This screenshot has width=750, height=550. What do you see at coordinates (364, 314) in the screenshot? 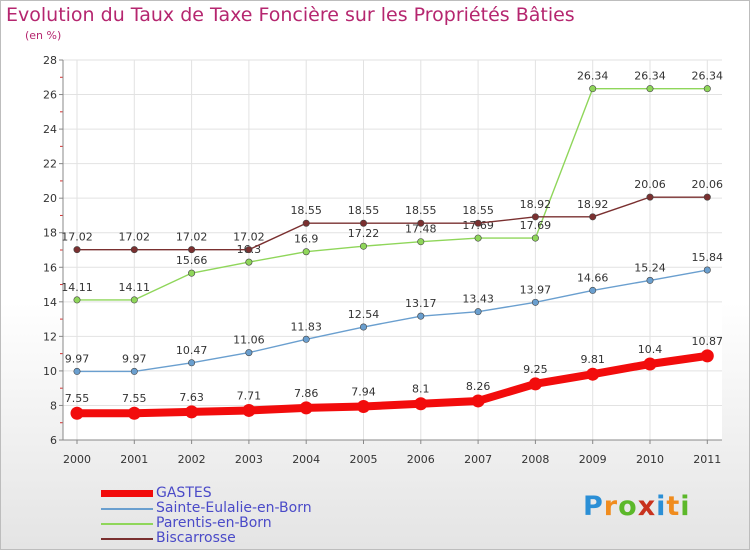
I see `data-label: 12.54` at bounding box center [364, 314].